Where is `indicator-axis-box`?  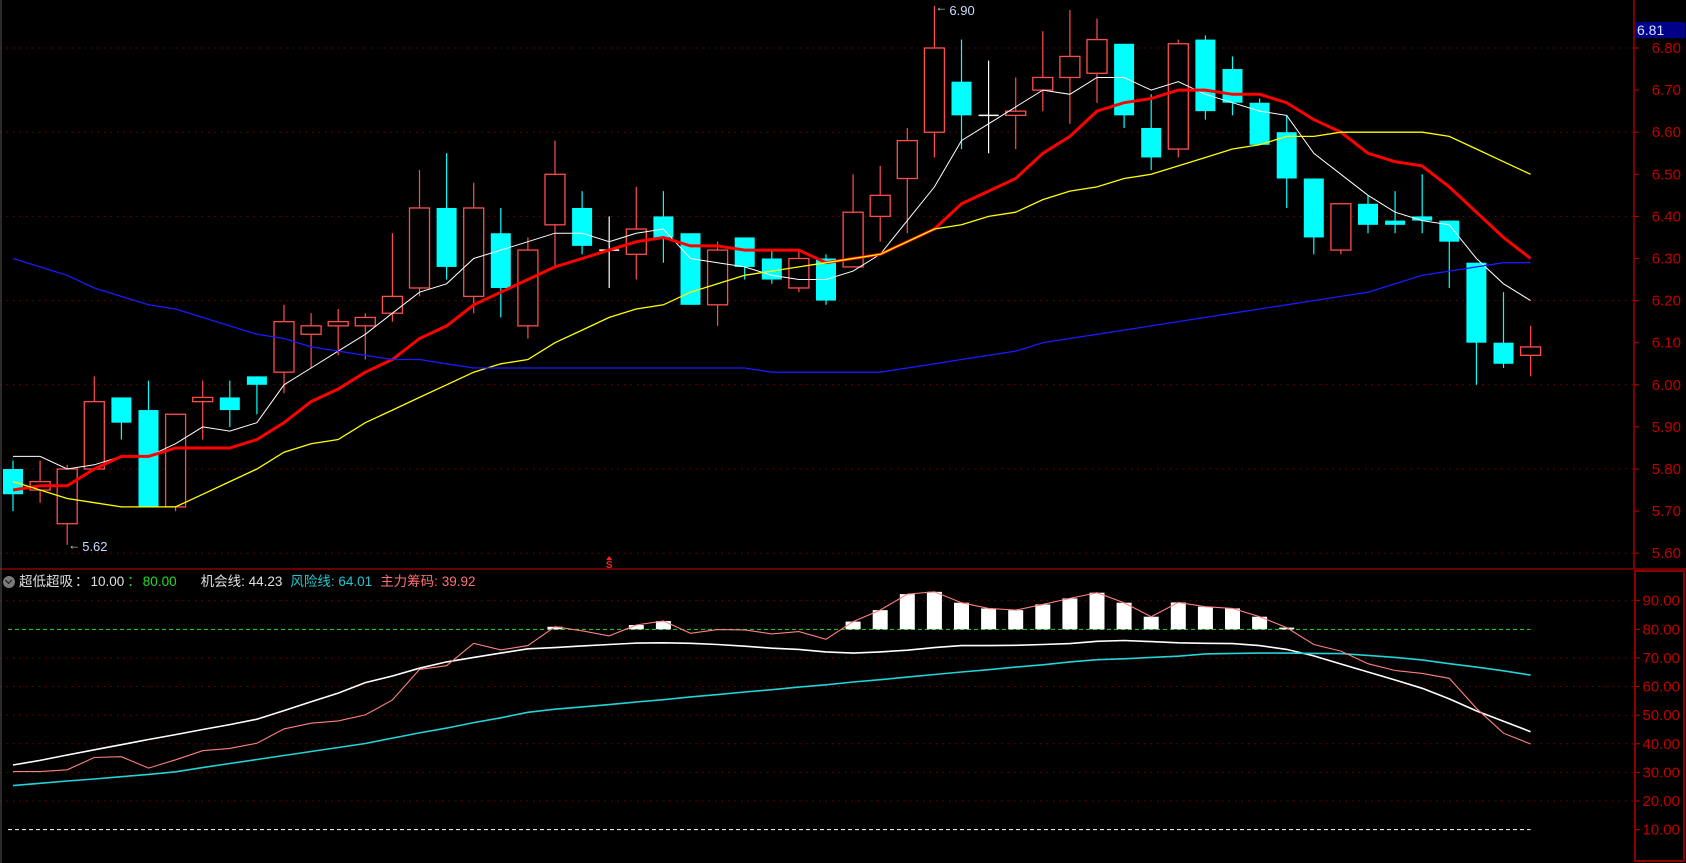 indicator-axis-box is located at coordinates (1659, 716).